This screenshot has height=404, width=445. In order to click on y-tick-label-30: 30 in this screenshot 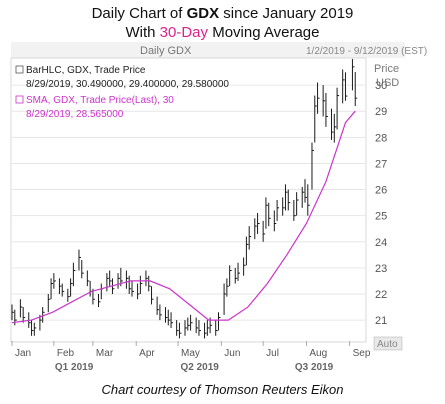, I will do `click(381, 86)`.